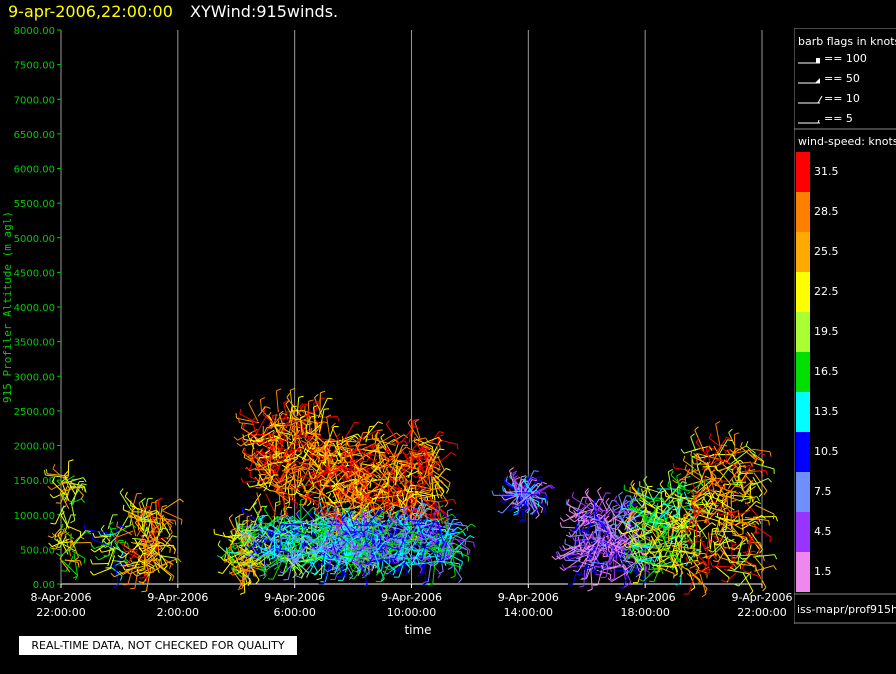  What do you see at coordinates (417, 630) in the screenshot?
I see `x-axis-label: time` at bounding box center [417, 630].